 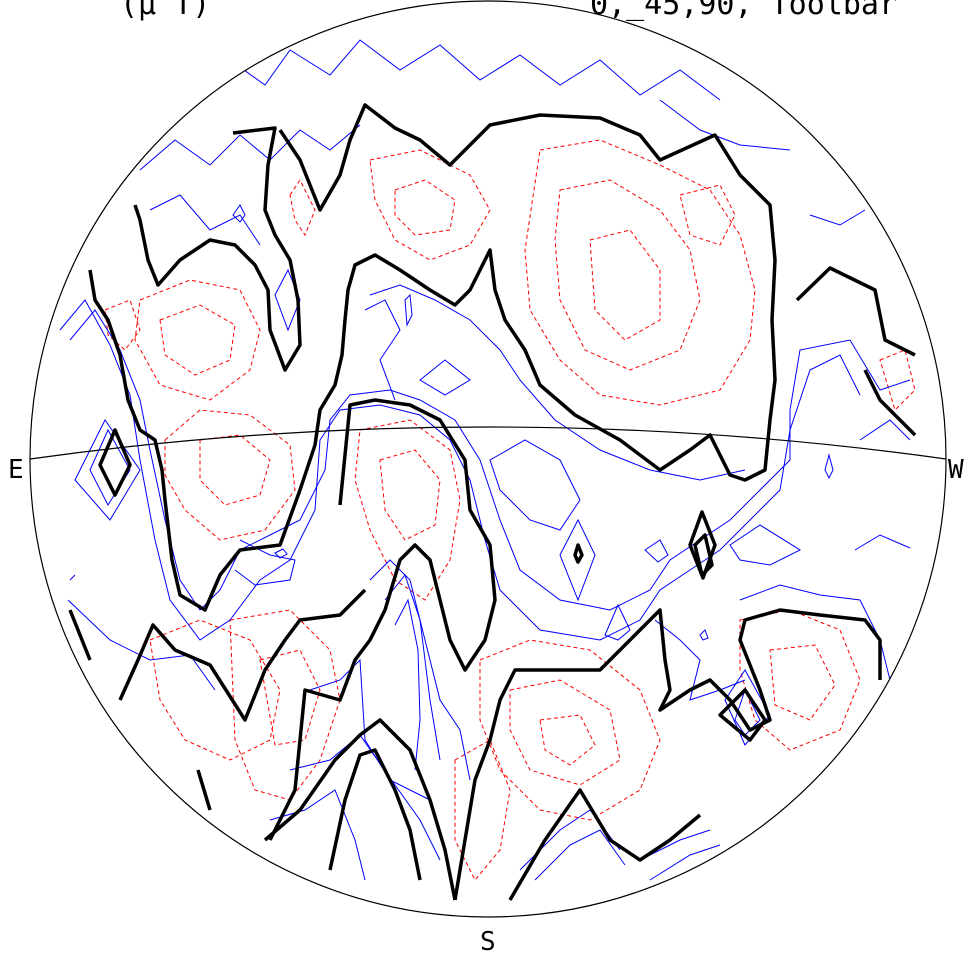 What do you see at coordinates (16, 470) in the screenshot?
I see `east-label: E` at bounding box center [16, 470].